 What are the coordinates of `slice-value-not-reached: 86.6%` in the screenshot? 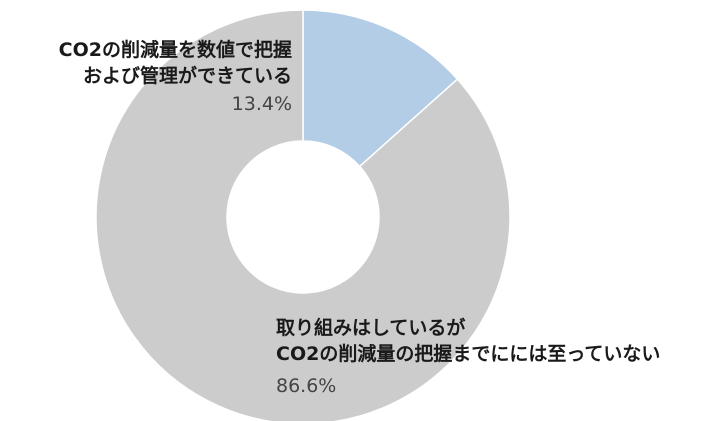 It's located at (306, 386).